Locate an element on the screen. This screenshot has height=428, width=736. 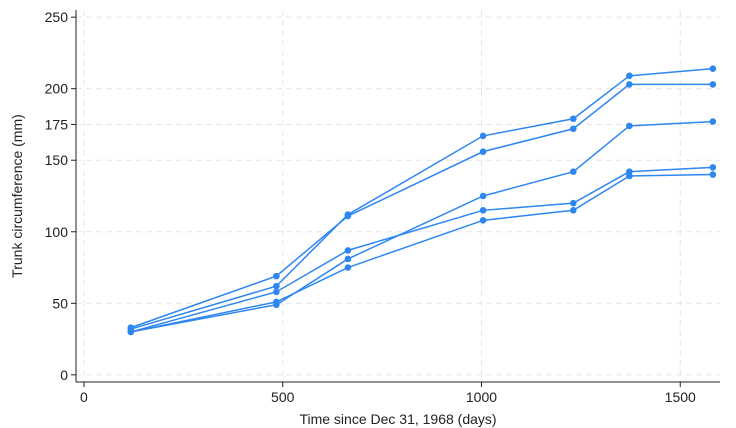
y-tick-label: 250 is located at coordinates (57, 17).